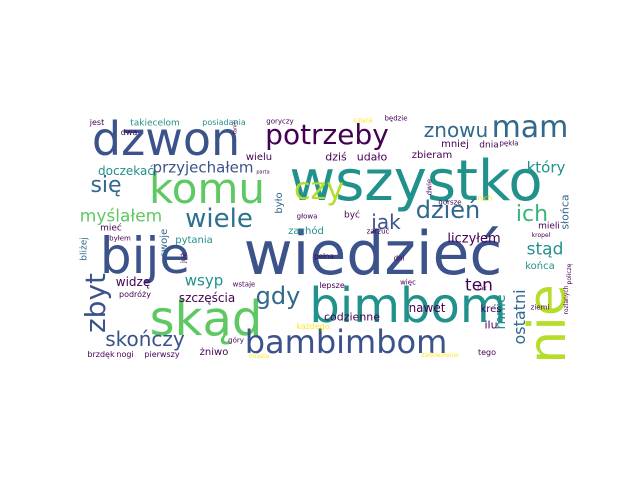 The width and height of the screenshot is (640, 480). I want to click on word-ich: ich, so click(532, 214).